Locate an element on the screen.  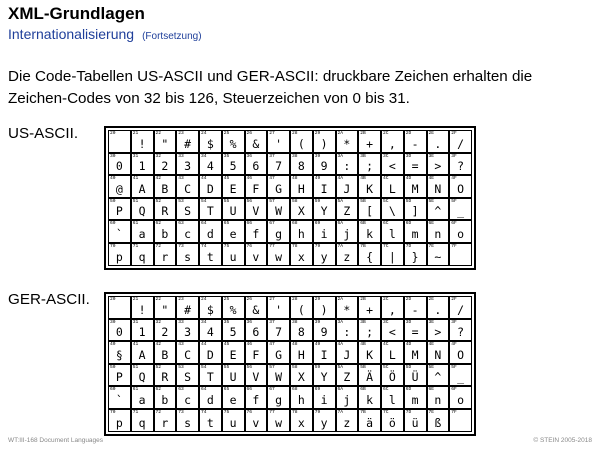
char-glyph: ^ is located at coordinates (438, 211).